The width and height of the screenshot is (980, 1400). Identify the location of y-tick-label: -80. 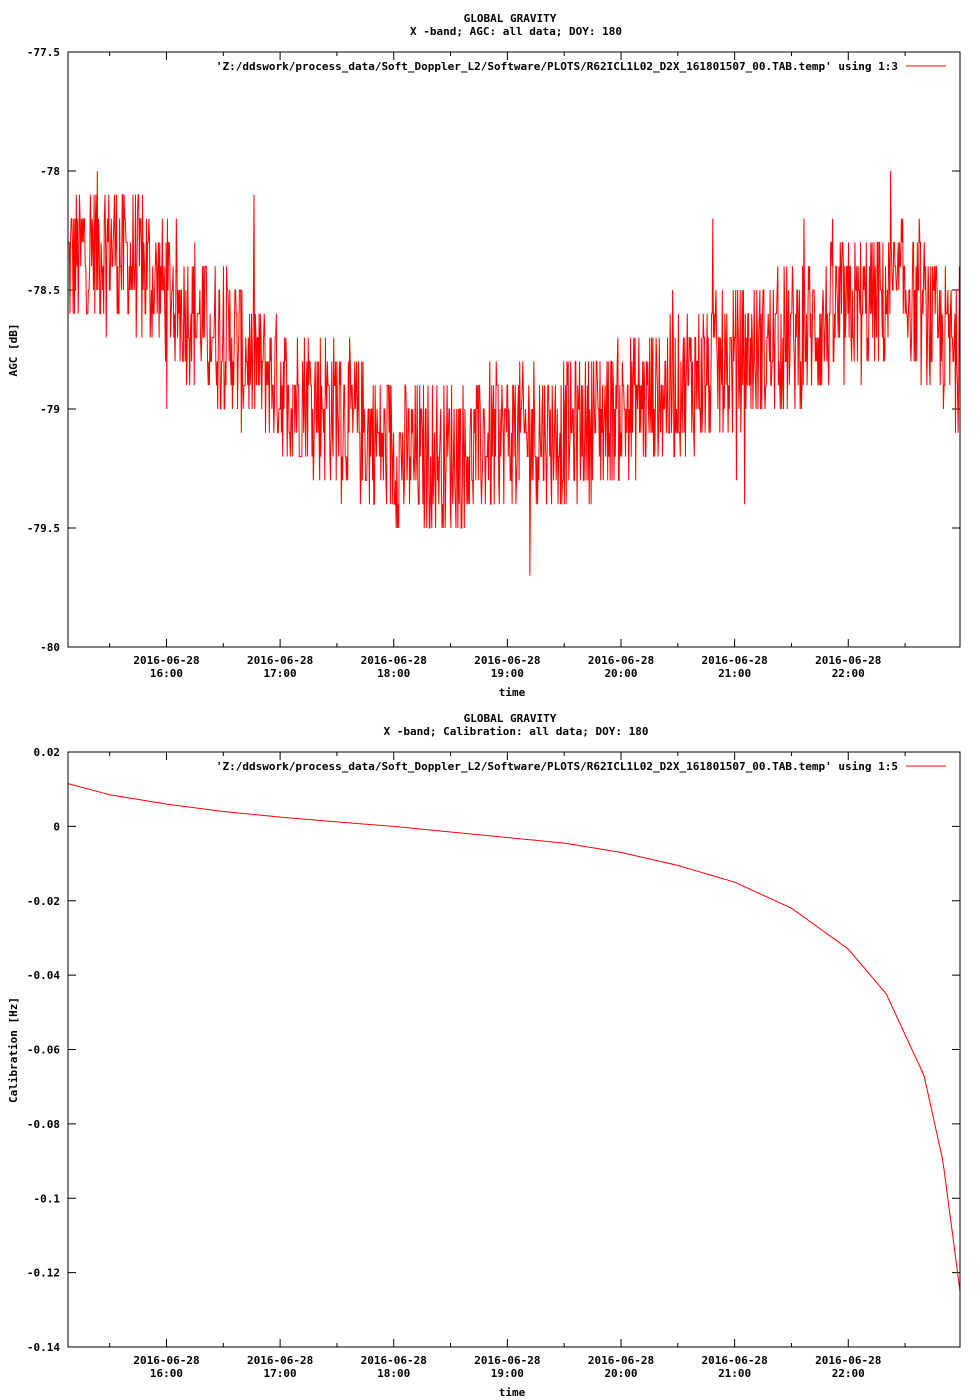
(50, 647).